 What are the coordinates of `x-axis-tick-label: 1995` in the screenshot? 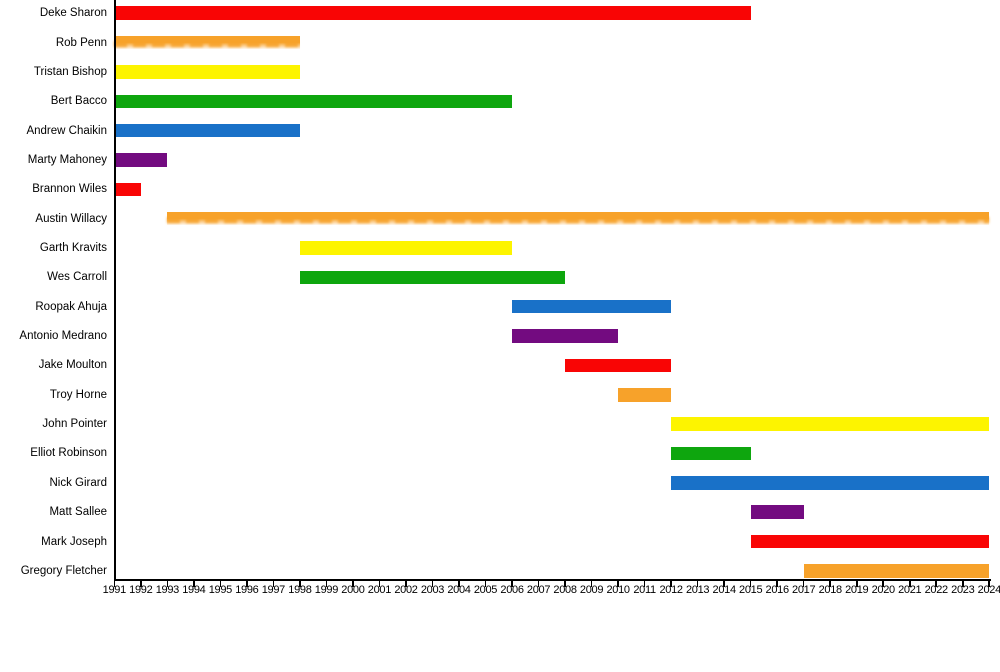 It's located at (220, 590).